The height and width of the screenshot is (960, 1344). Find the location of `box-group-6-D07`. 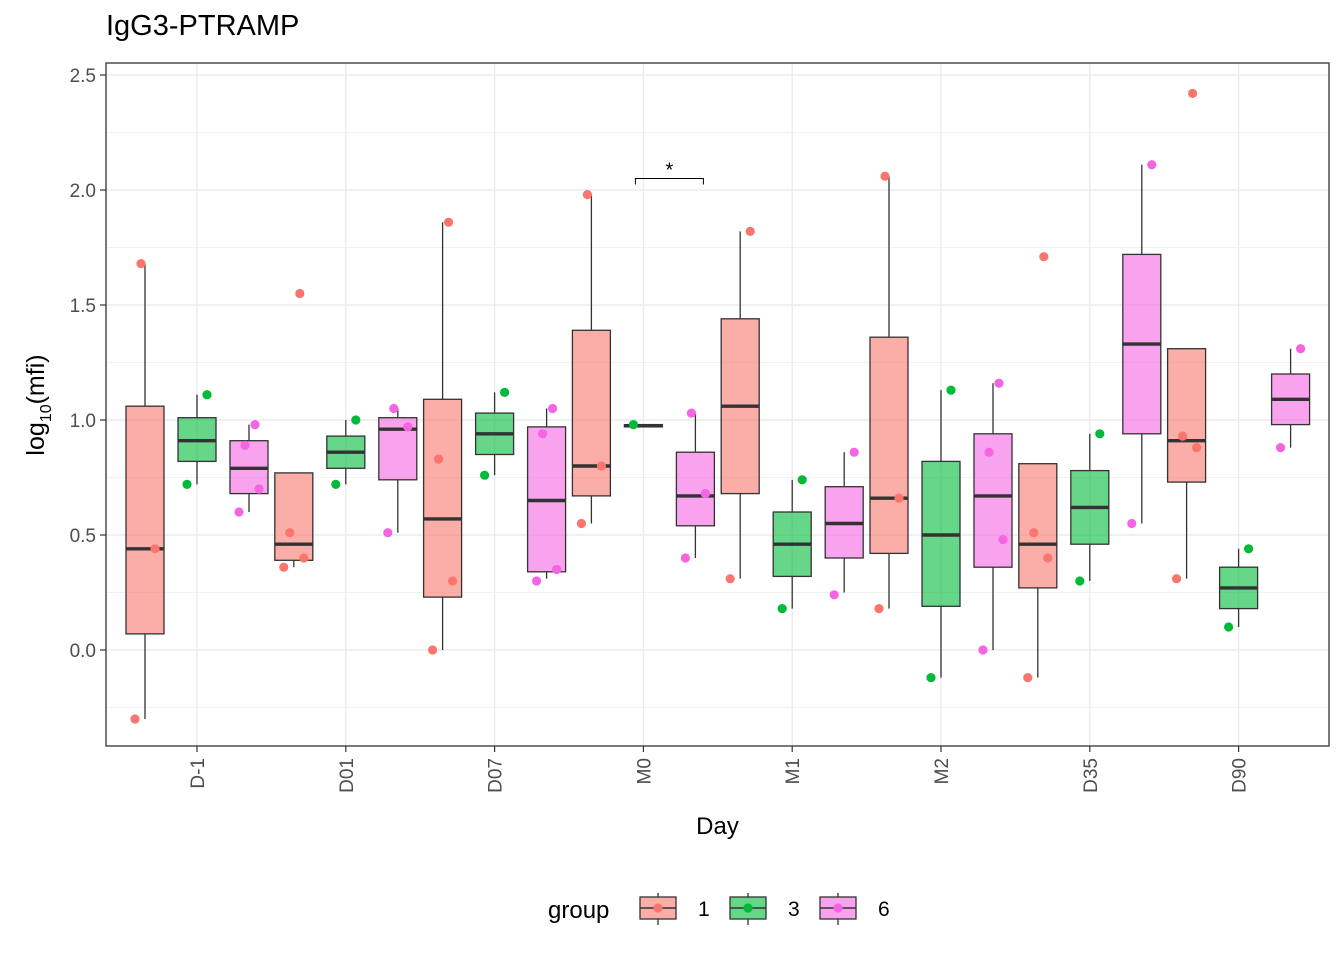

box-group-6-D07 is located at coordinates (546, 493).